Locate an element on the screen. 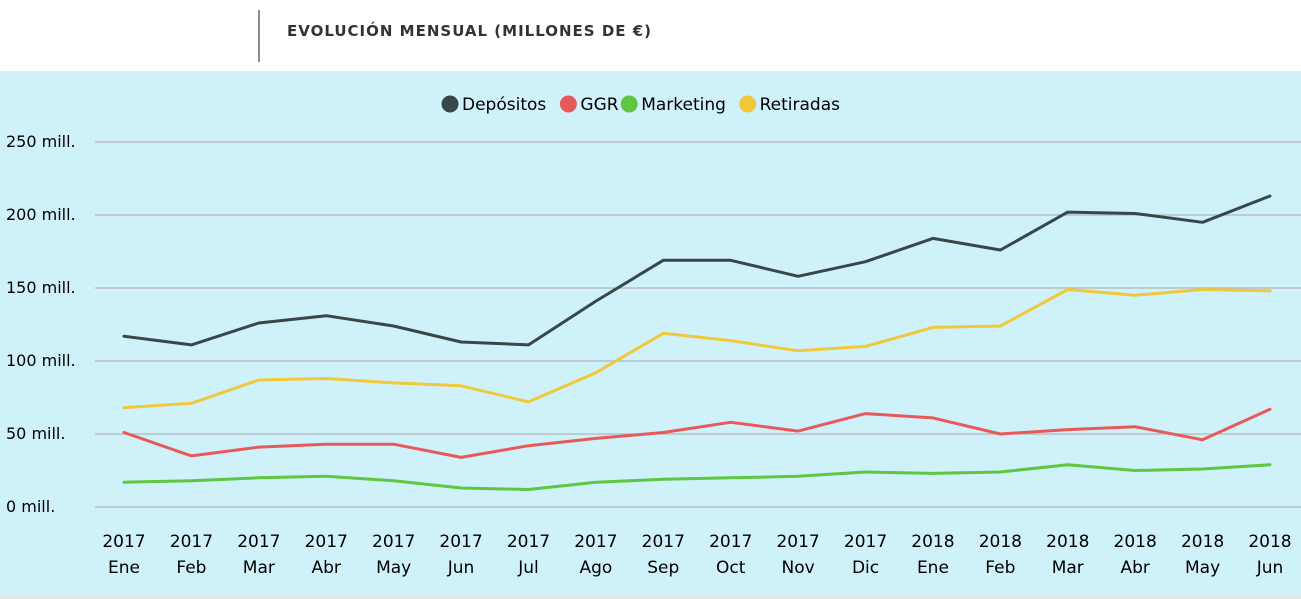  y-tick-label: 50 mill. is located at coordinates (35, 433).